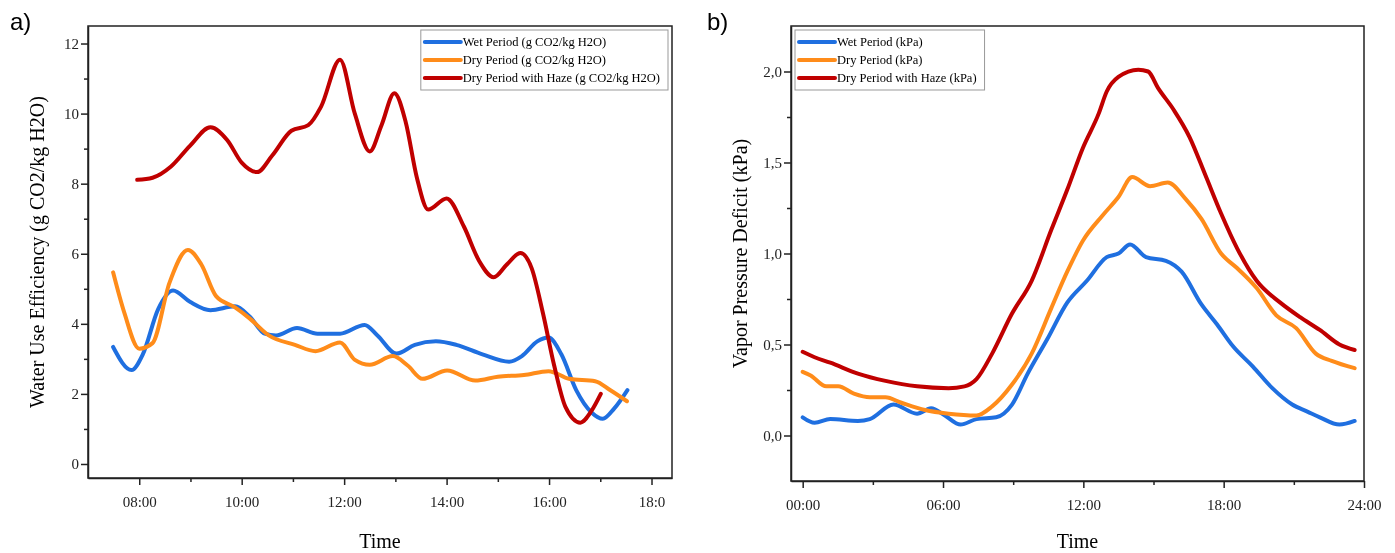 This screenshot has width=1395, height=553. What do you see at coordinates (943, 504) in the screenshot?
I see `x-tick-label: 06:00` at bounding box center [943, 504].